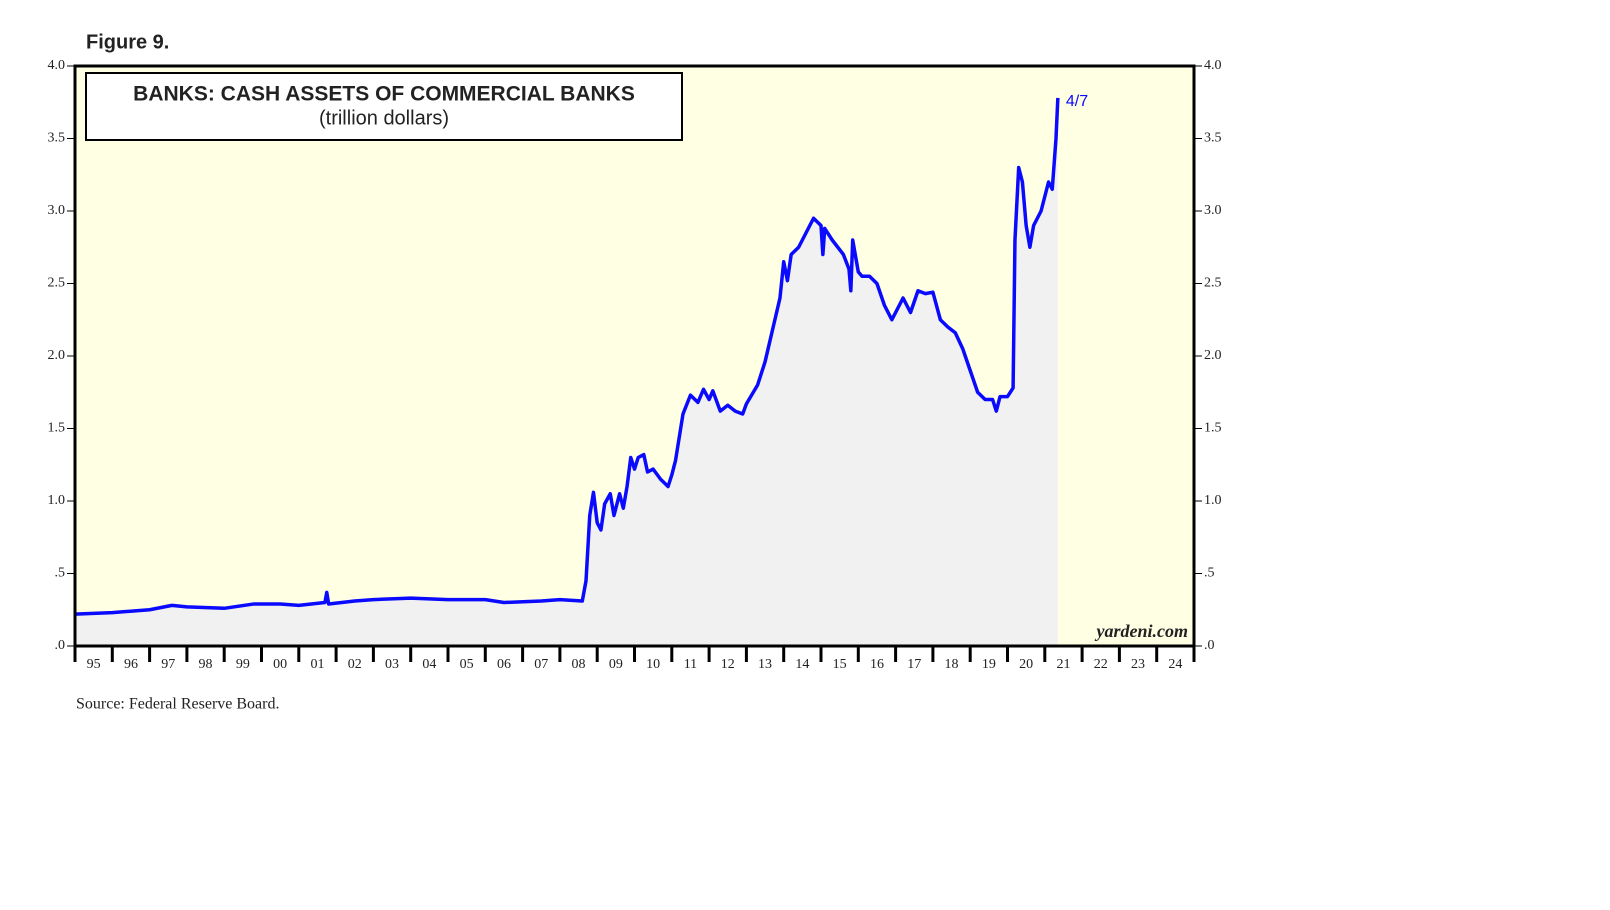  I want to click on x-tick-label: 19, so click(989, 664).